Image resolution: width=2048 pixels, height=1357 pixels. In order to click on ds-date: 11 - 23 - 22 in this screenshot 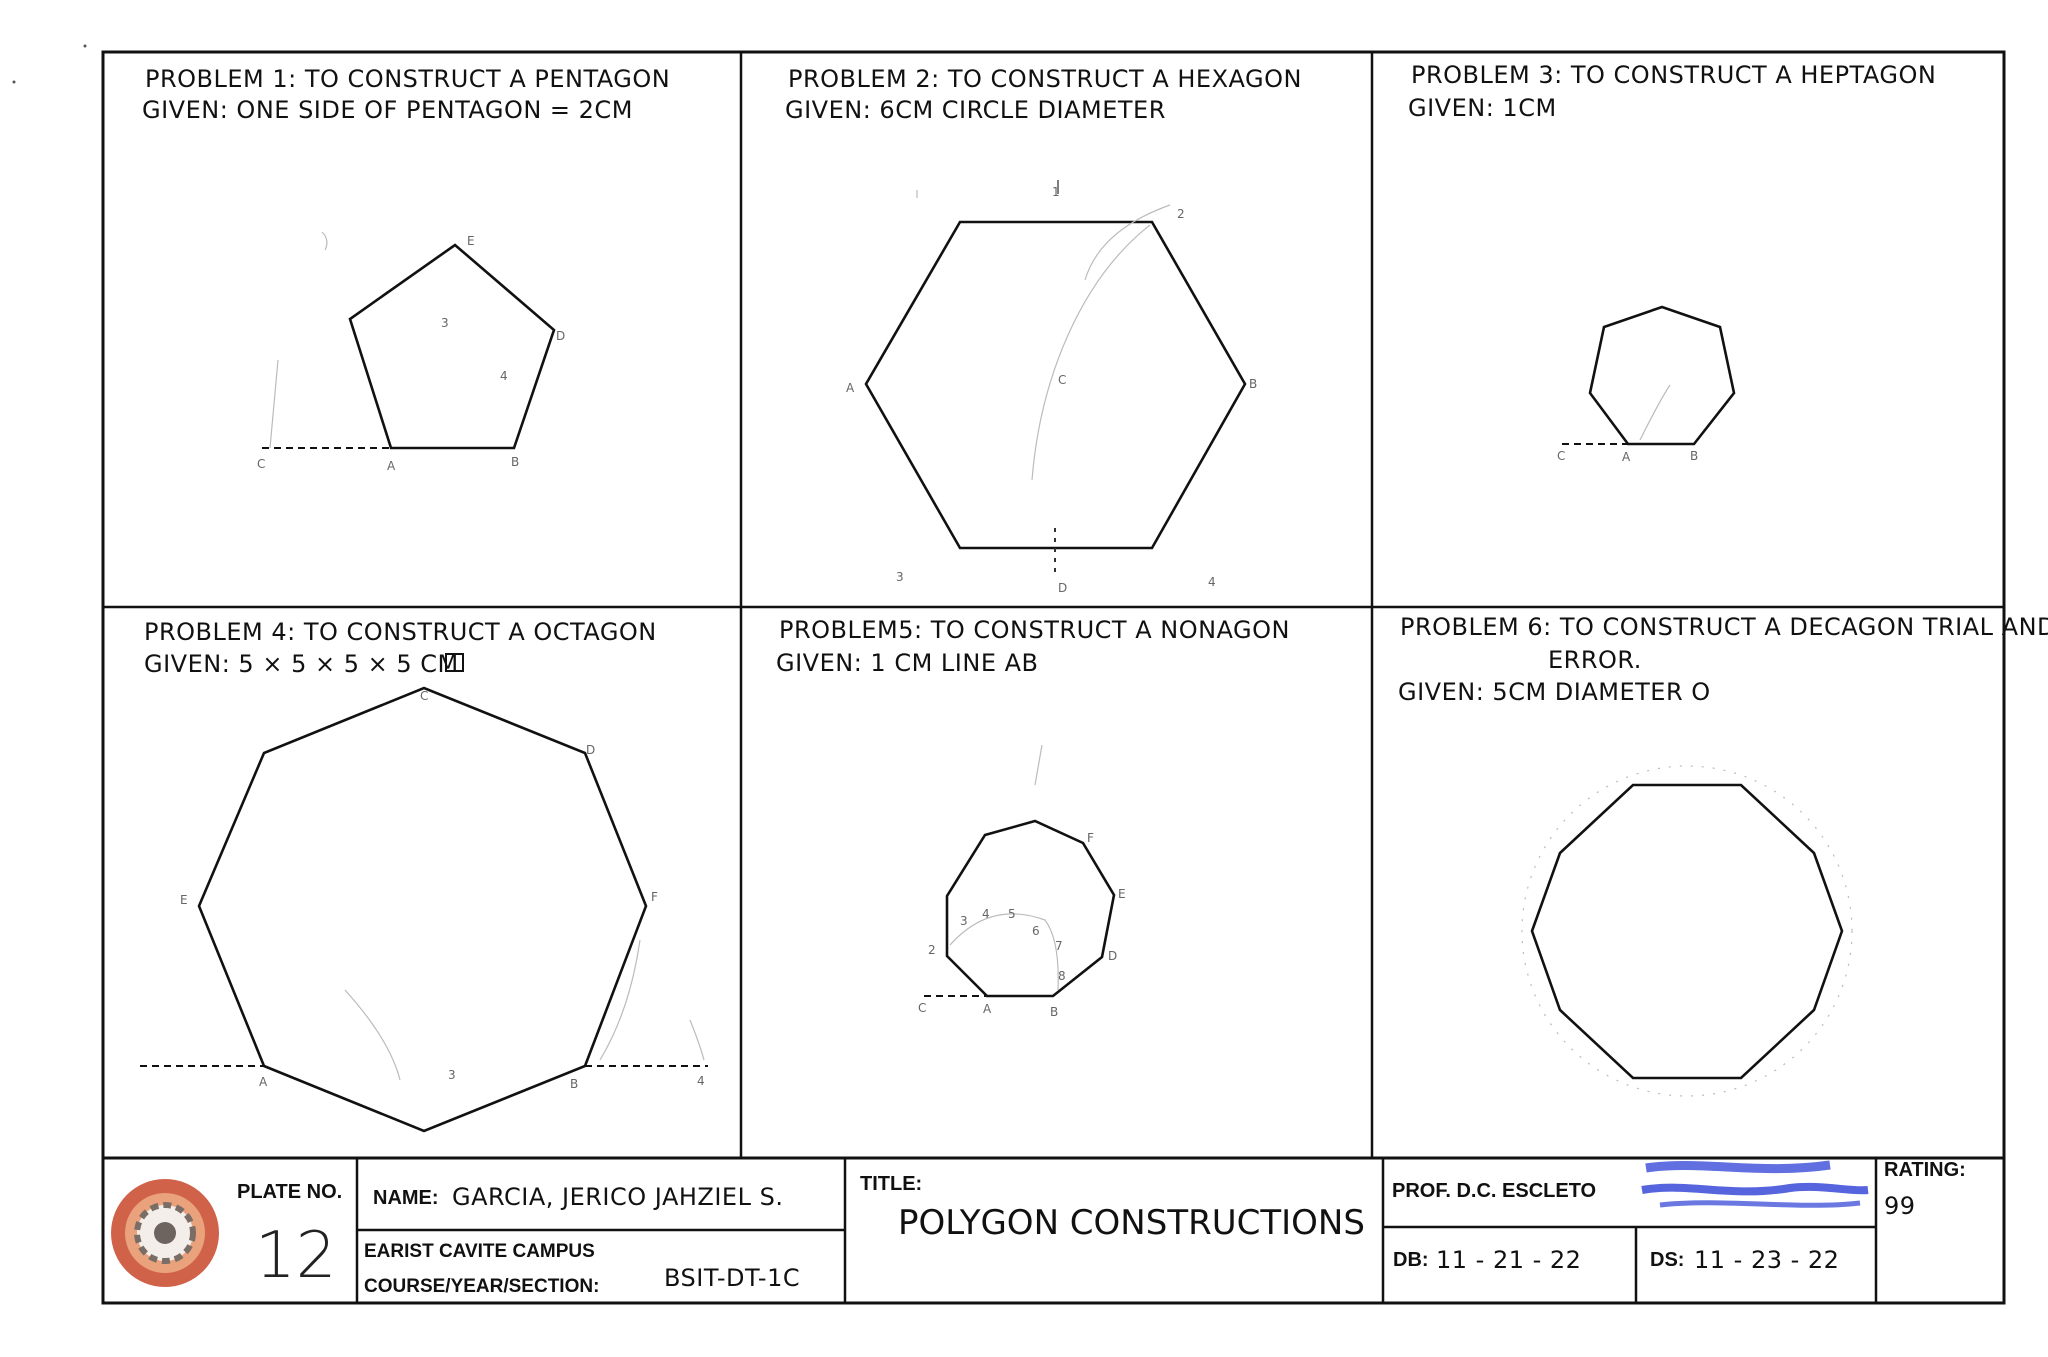, I will do `click(1766, 1260)`.